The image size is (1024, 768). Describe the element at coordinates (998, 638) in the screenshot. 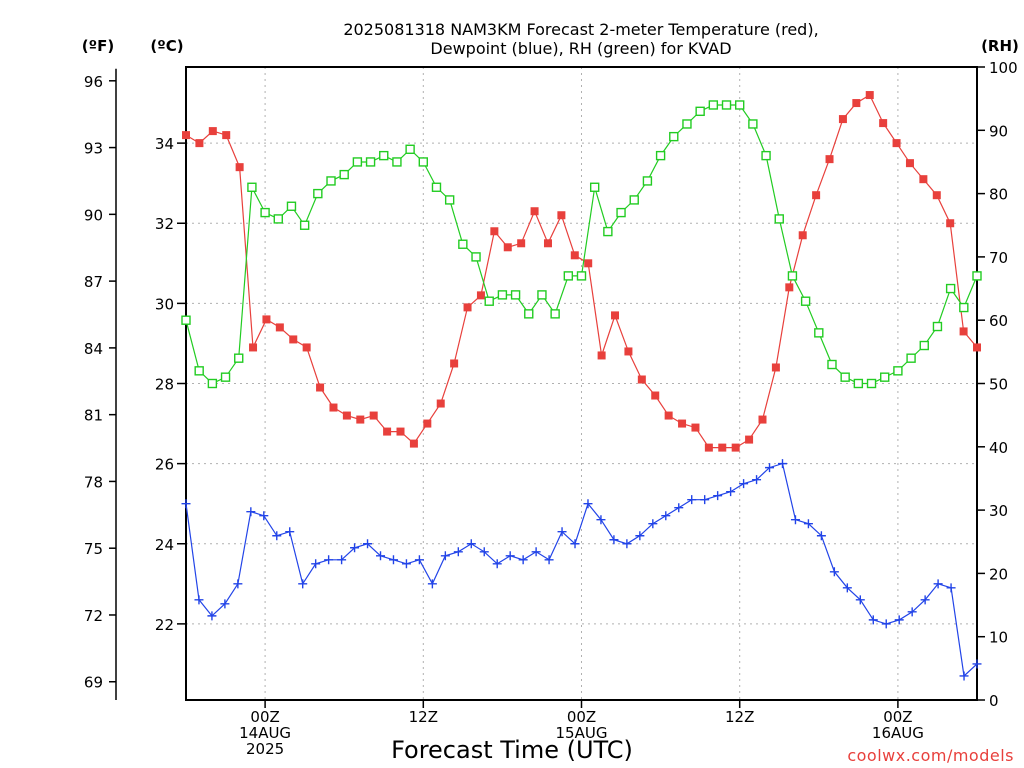

I see `rh-tick-label: 10` at that location.